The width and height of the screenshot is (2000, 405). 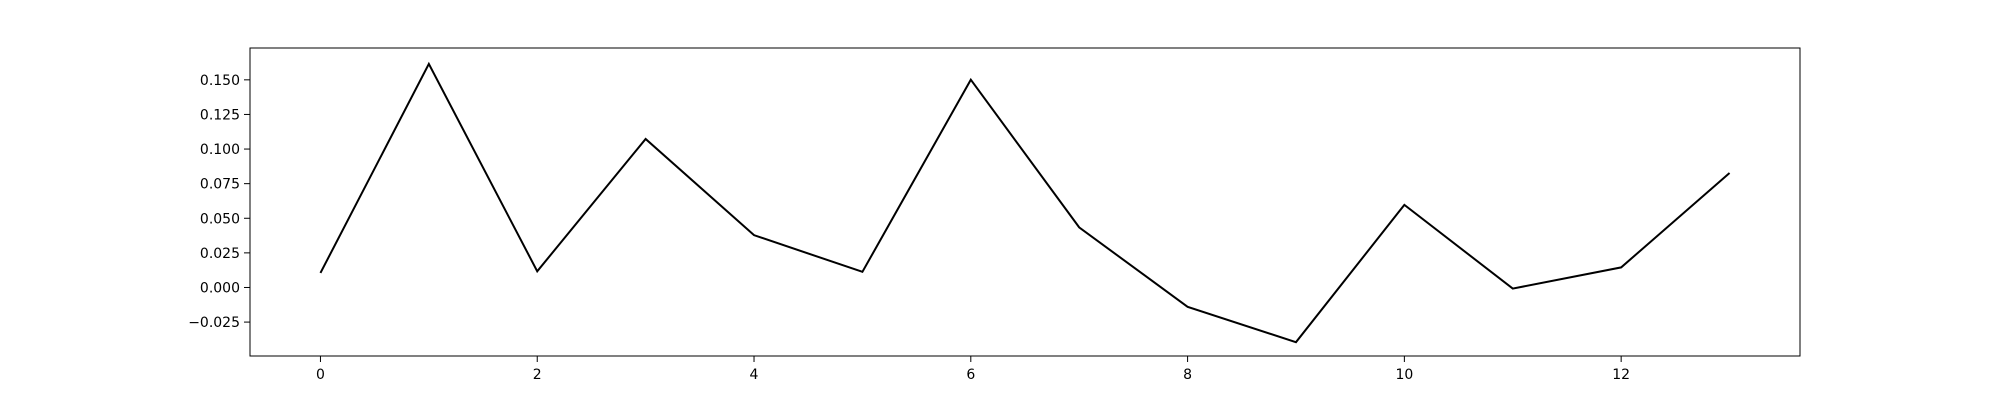 I want to click on y-tick-label: 0.100, so click(x=220, y=150).